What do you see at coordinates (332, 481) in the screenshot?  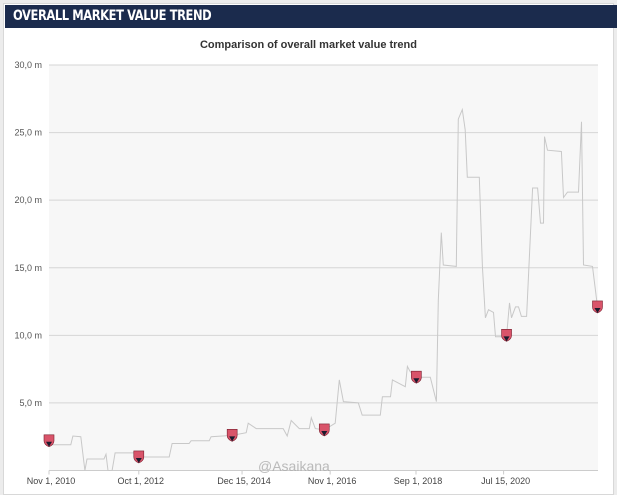 I see `x-tick-label: Nov 1, 2016` at bounding box center [332, 481].